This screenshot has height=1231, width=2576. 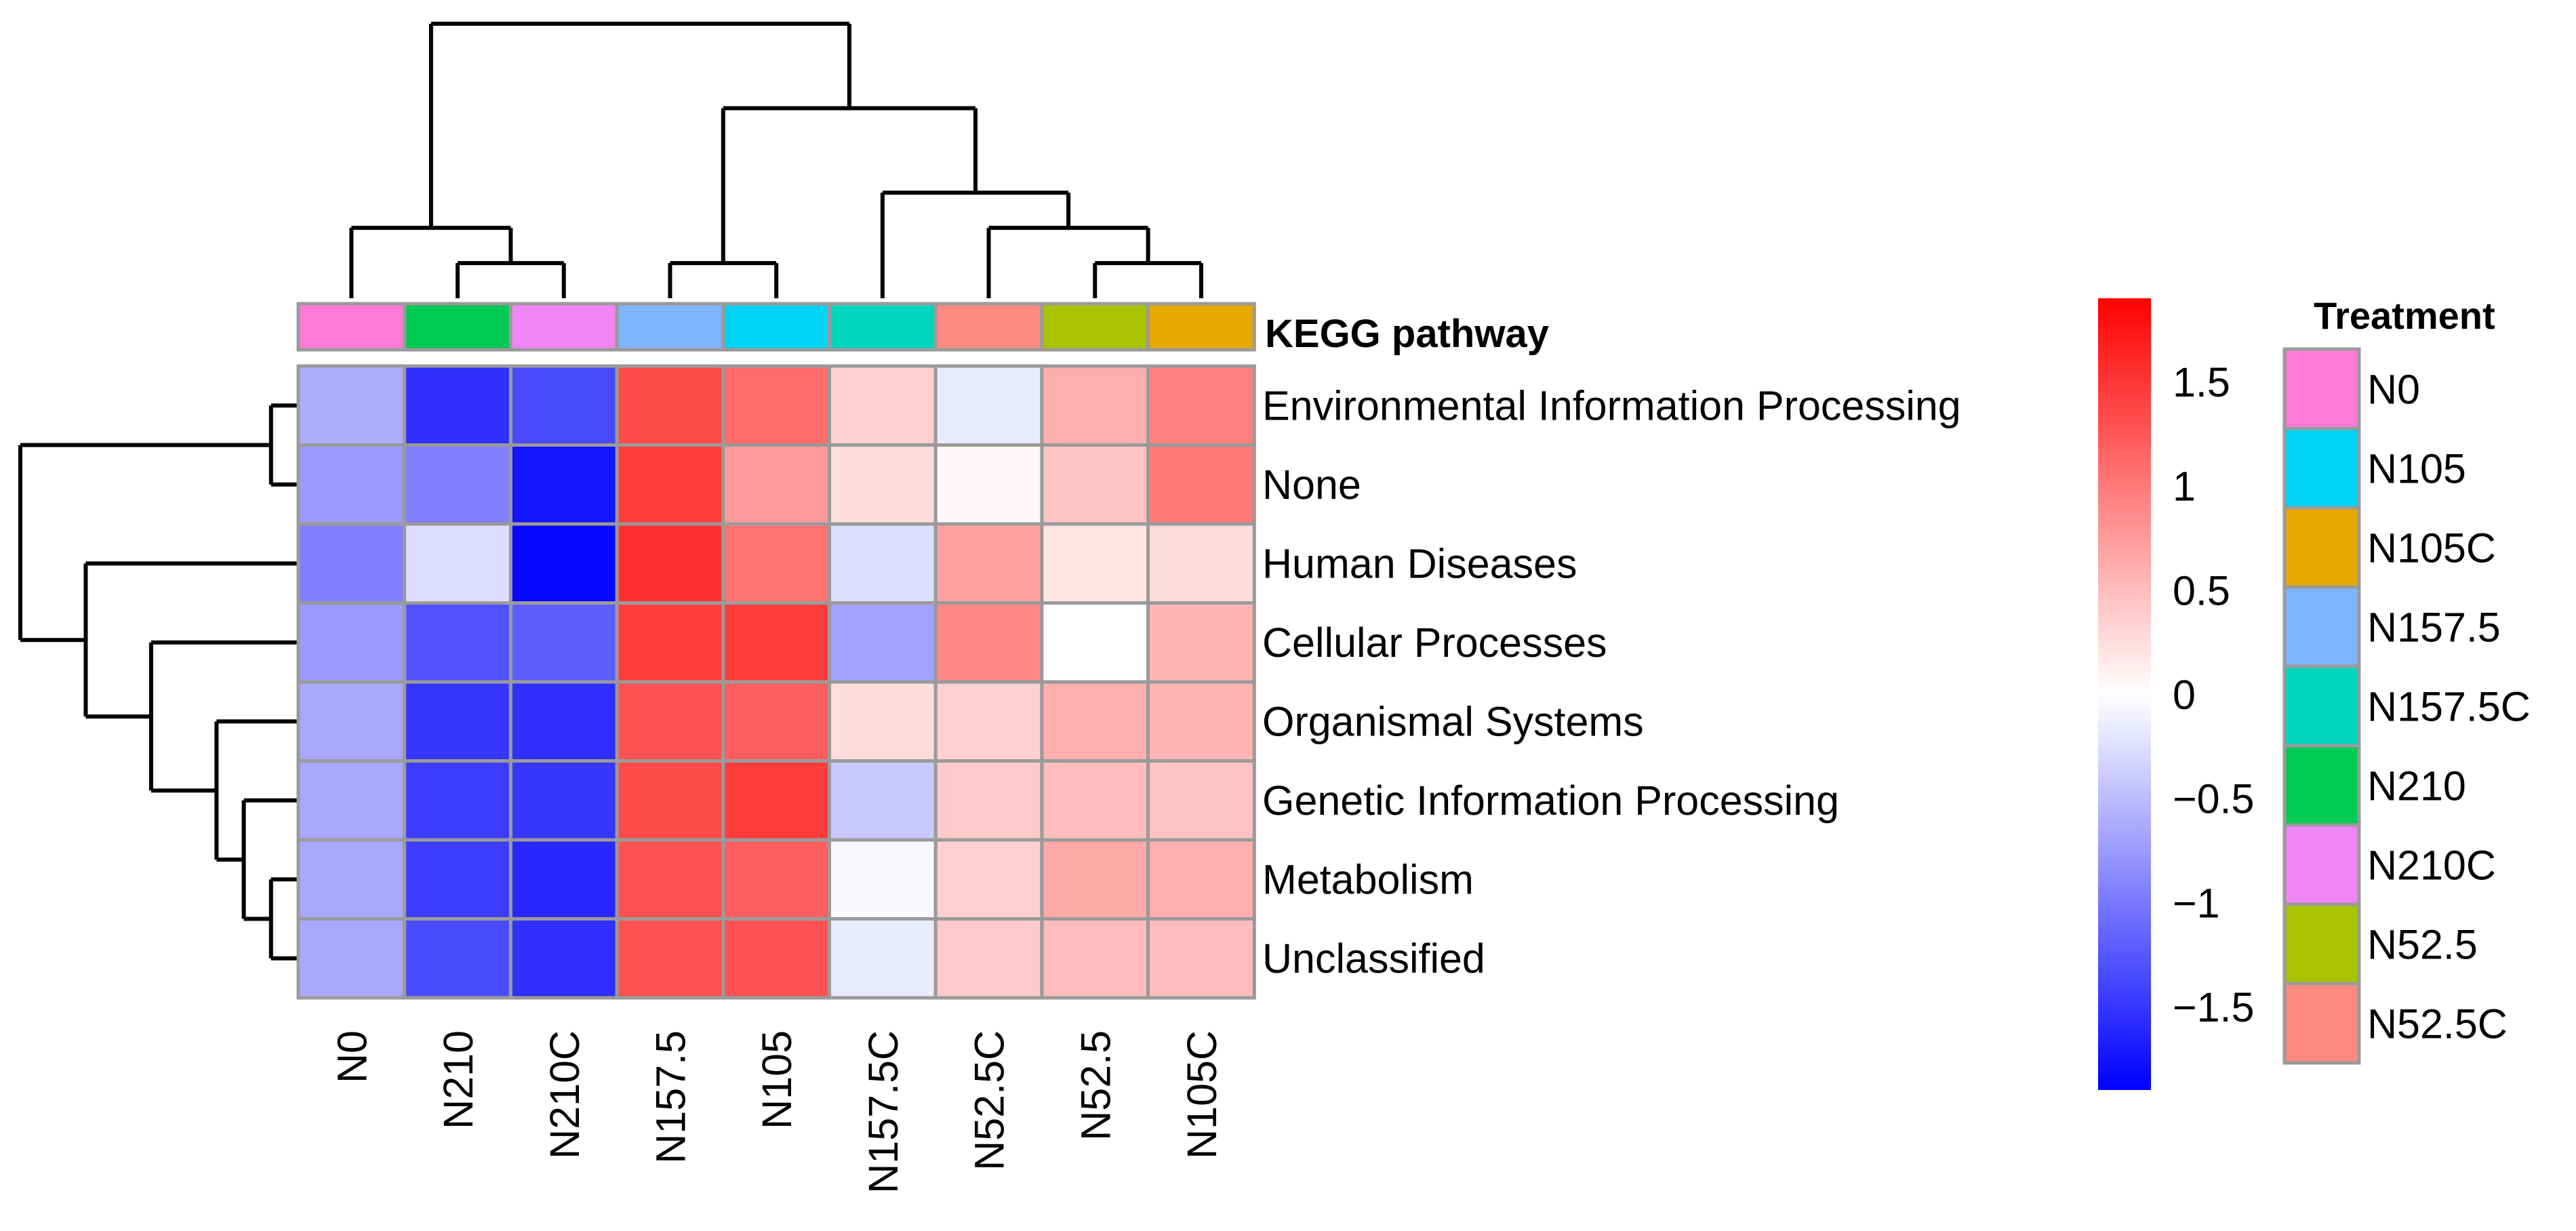 I want to click on column-label: N105, so click(x=777, y=1079).